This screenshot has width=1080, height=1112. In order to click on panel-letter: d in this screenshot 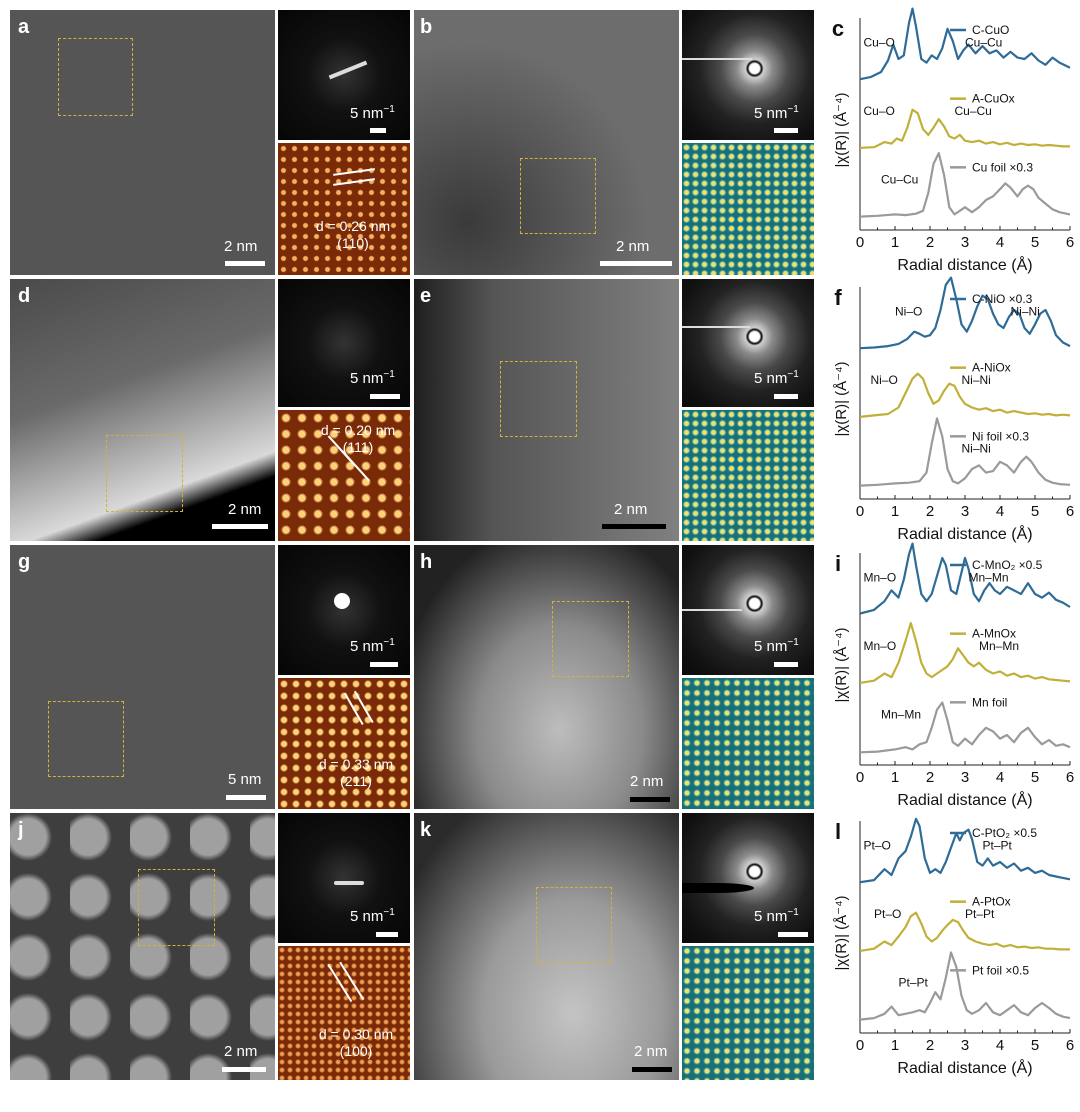, I will do `click(24, 296)`.